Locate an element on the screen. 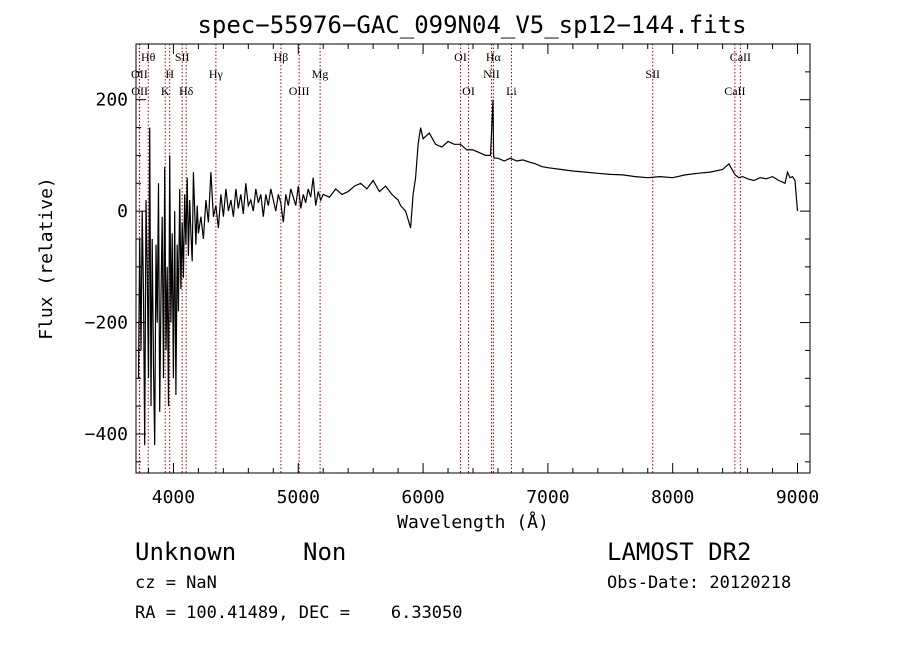 The width and height of the screenshot is (900, 649). y-tick-label: 0 is located at coordinates (122, 211).